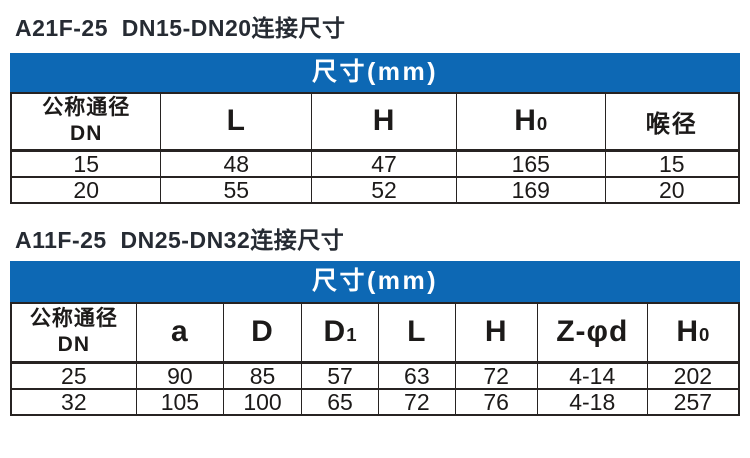 This screenshot has height=458, width=750. What do you see at coordinates (592, 402) in the screenshot?
I see `dimension-cell: 4-18` at bounding box center [592, 402].